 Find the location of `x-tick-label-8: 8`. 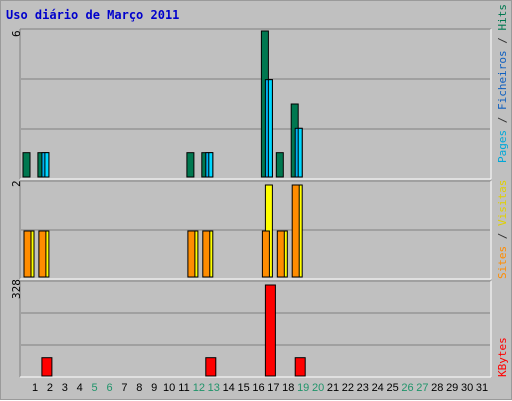

x-tick-label-8: 8 is located at coordinates (139, 388).